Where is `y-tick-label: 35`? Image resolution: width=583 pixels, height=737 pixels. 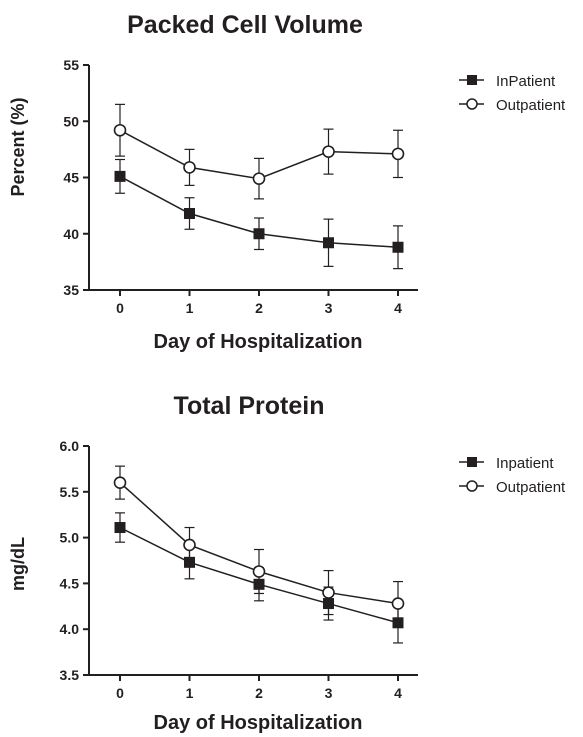 y-tick-label: 35 is located at coordinates (71, 290).